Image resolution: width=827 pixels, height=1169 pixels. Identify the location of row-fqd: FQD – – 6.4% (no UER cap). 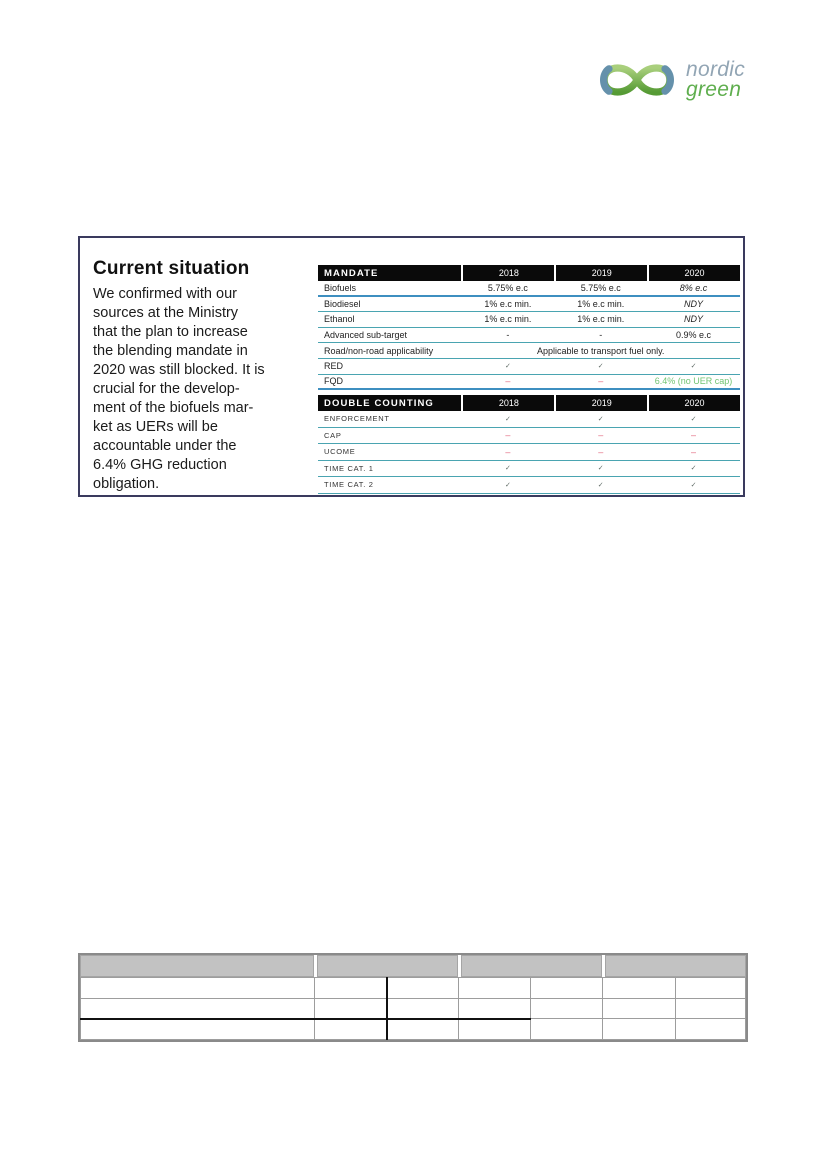
(529, 383).